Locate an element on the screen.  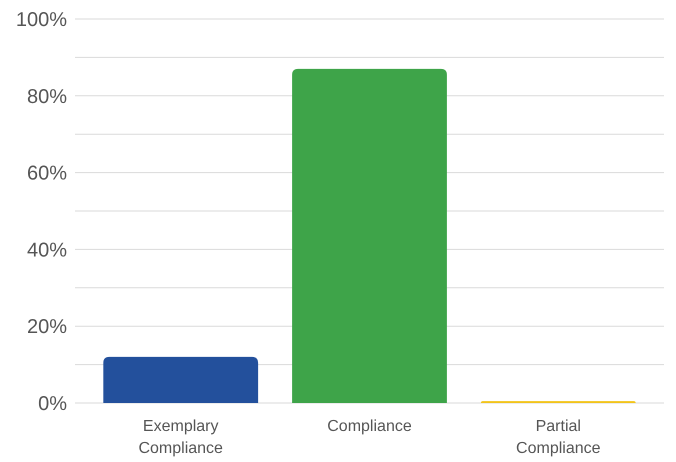
y-tick-label: 80% is located at coordinates (47, 97).